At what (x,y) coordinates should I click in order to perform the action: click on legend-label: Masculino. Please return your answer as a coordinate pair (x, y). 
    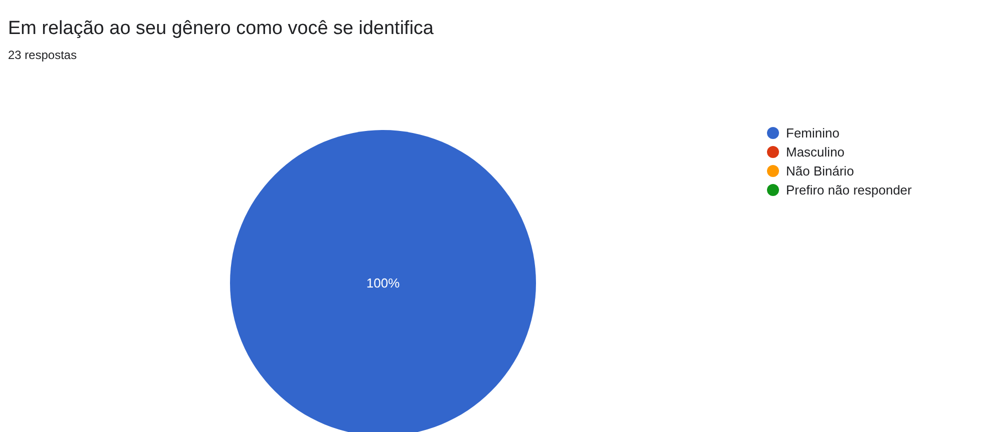
    Looking at the image, I should click on (815, 152).